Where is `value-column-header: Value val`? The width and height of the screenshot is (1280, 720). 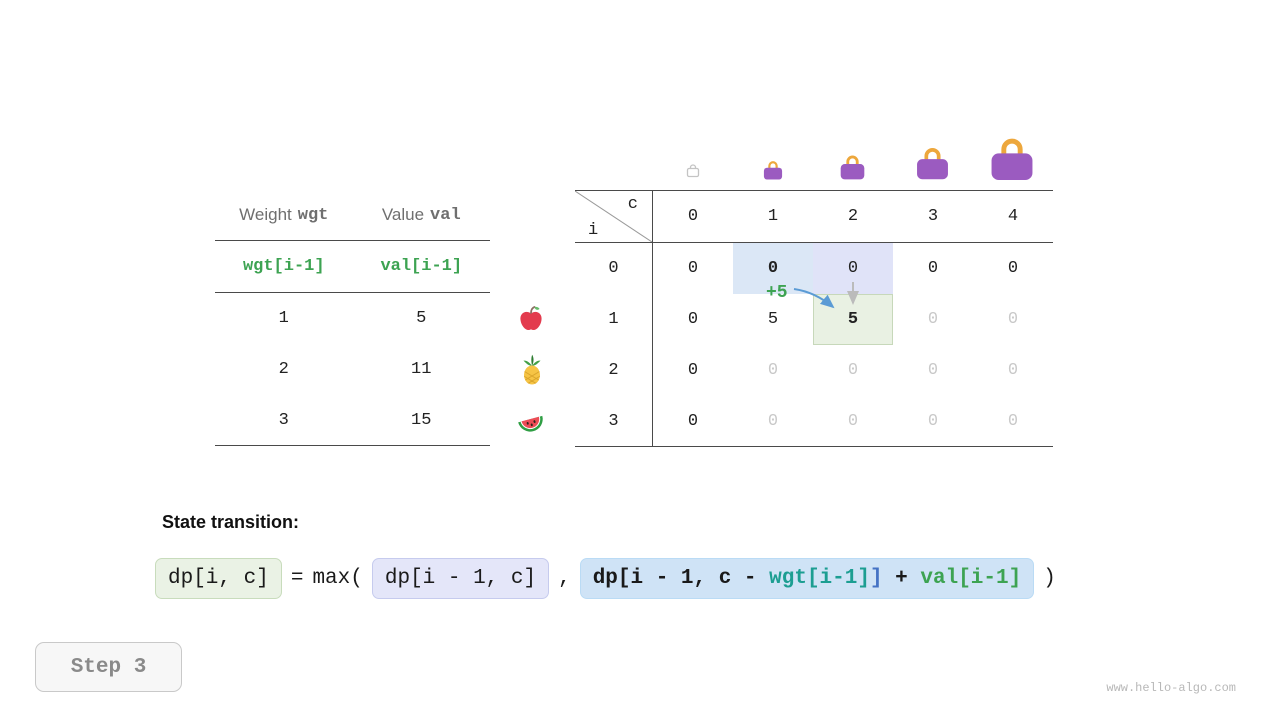
value-column-header: Value val is located at coordinates (422, 215).